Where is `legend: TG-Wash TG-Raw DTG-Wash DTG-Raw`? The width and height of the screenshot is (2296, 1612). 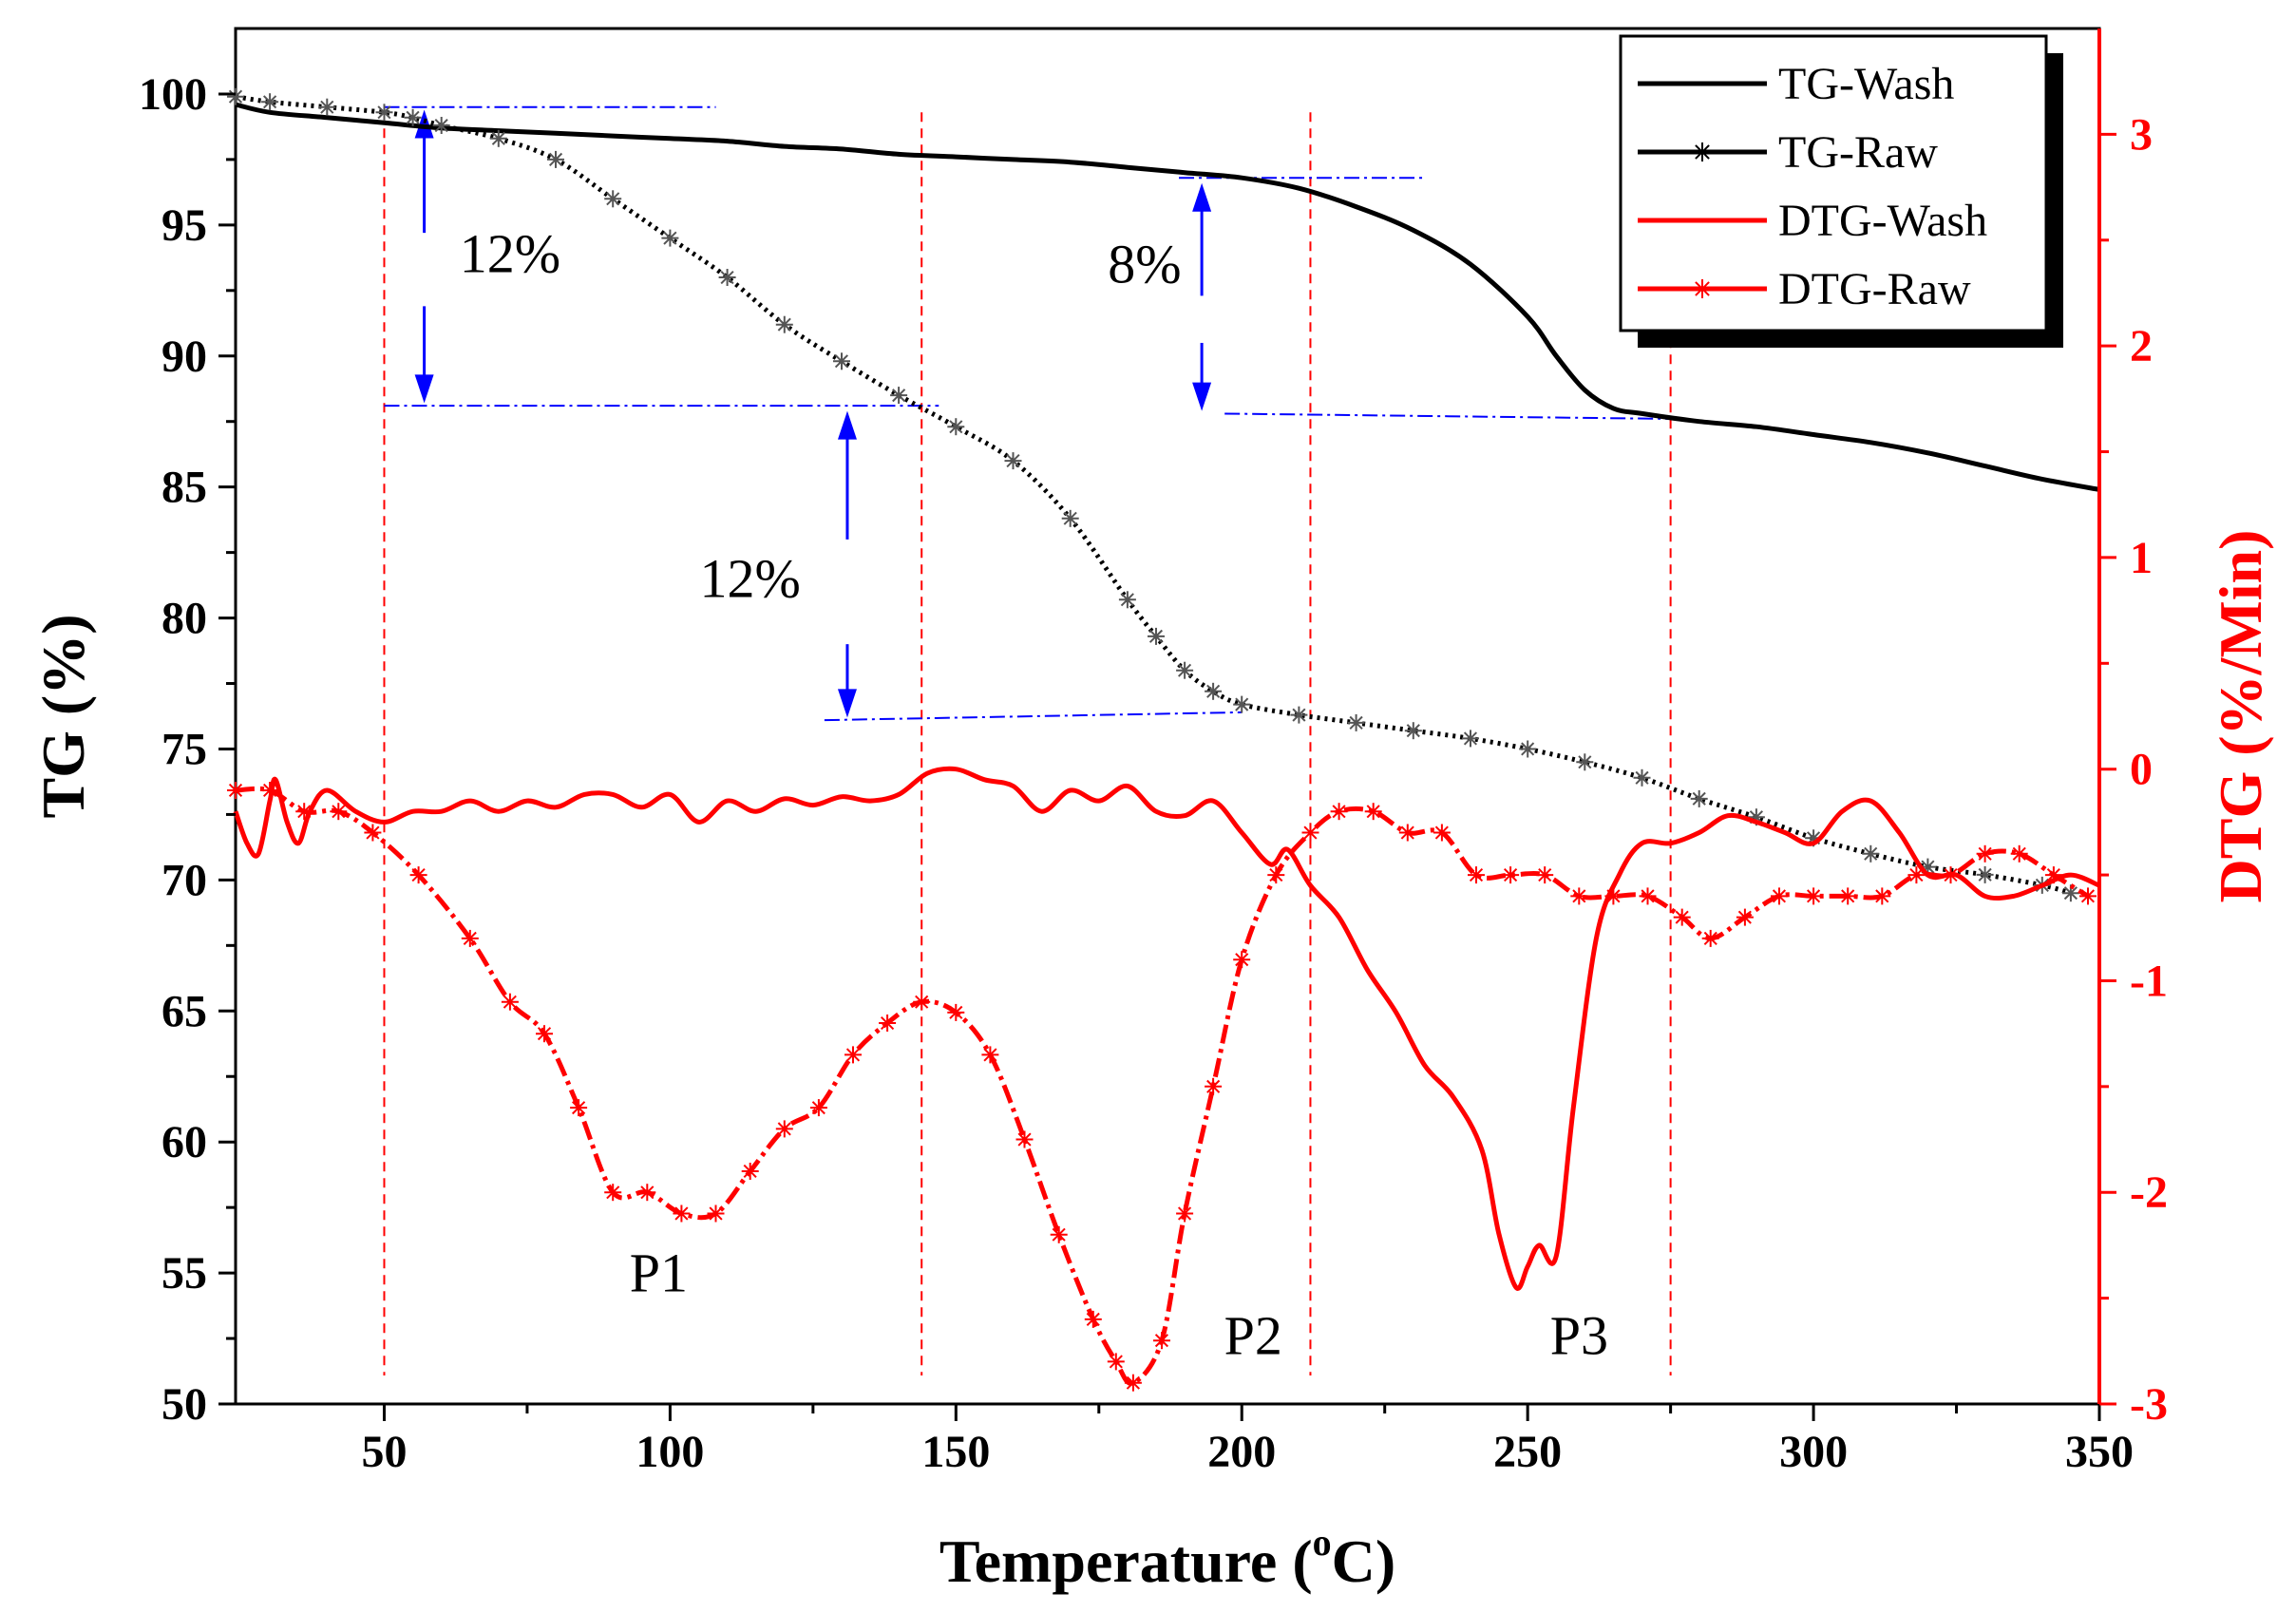
legend: TG-Wash TG-Raw DTG-Wash DTG-Raw is located at coordinates (1841, 191).